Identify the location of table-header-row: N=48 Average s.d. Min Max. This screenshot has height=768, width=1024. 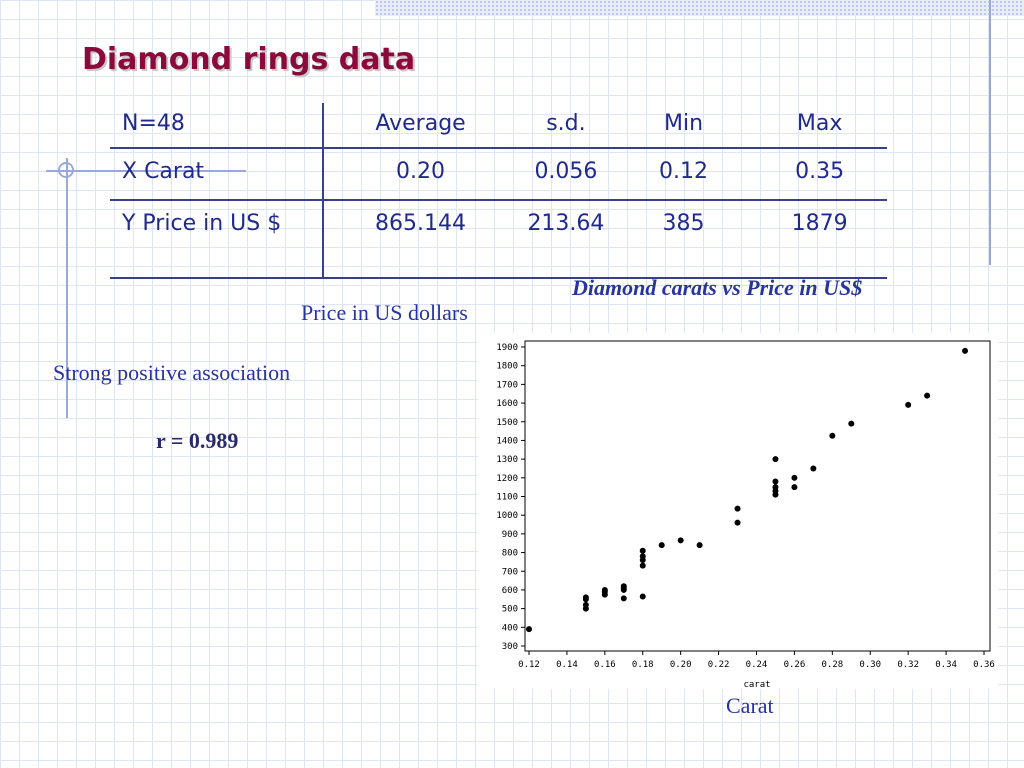
(498, 126).